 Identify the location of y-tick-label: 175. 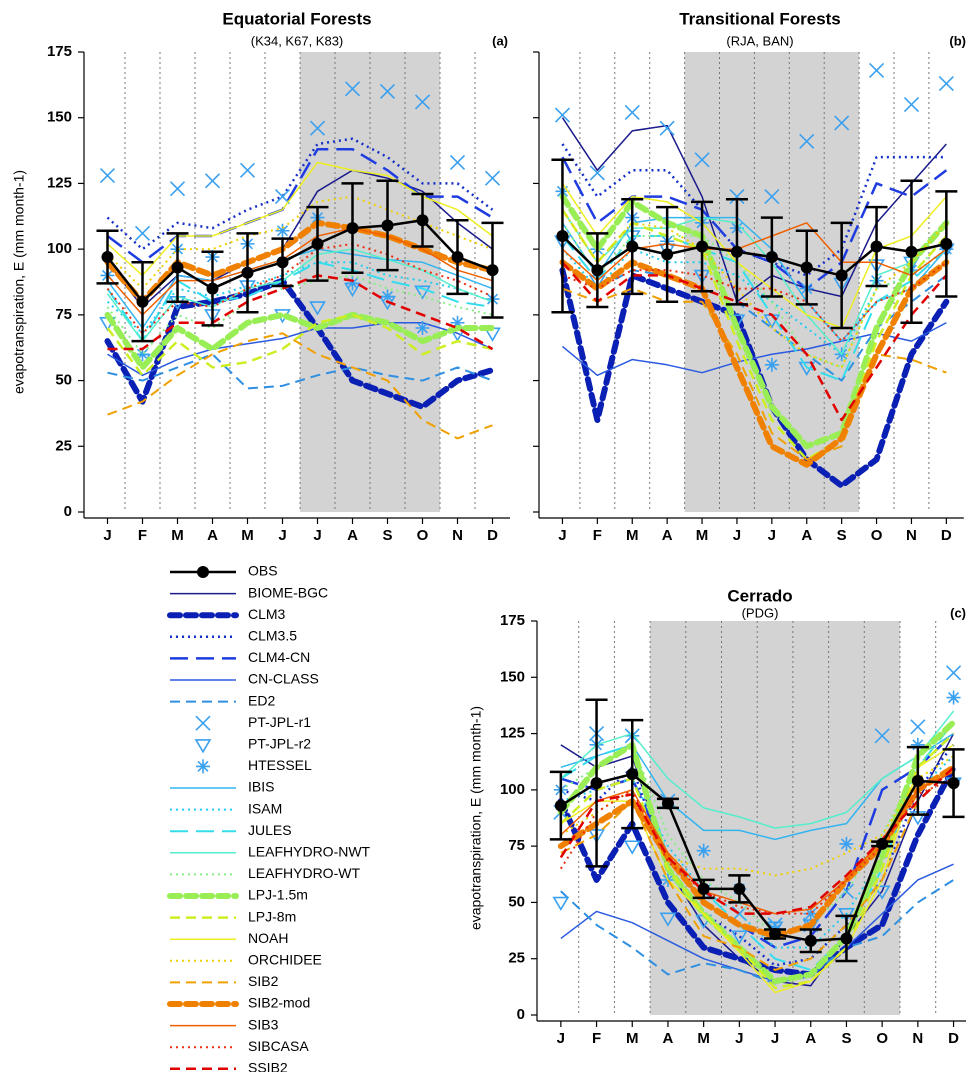
(59, 51).